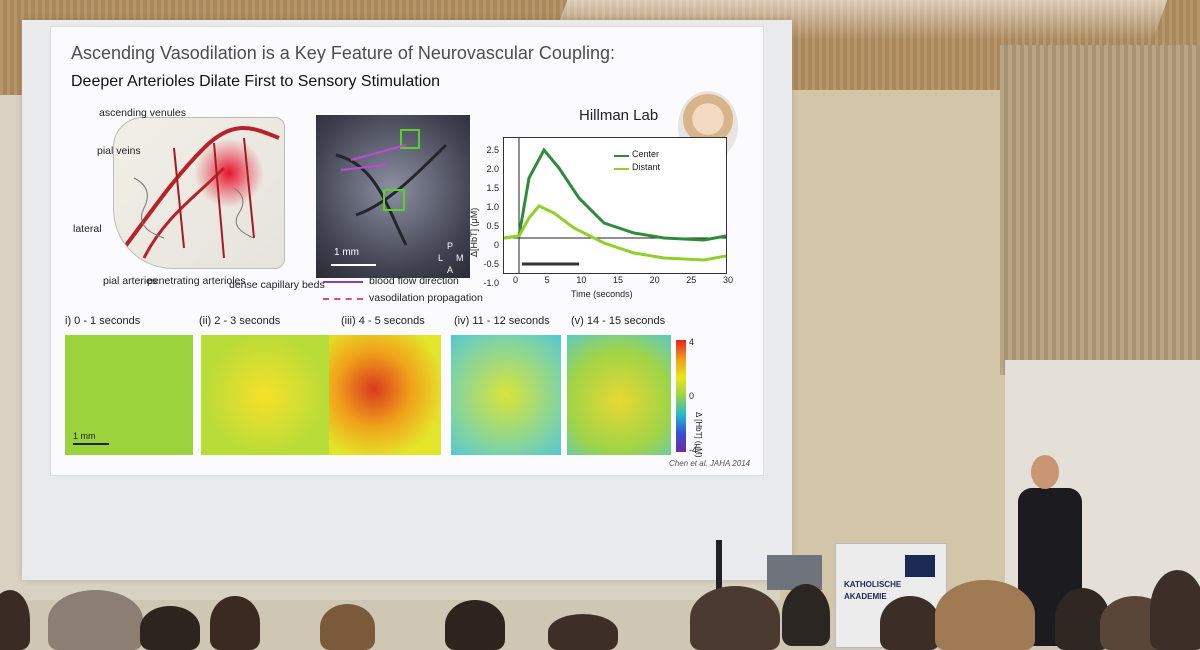 Image resolution: width=1200 pixels, height=650 pixels. Describe the element at coordinates (602, 294) in the screenshot. I see `plot-xlabel: Time (seconds)` at that location.